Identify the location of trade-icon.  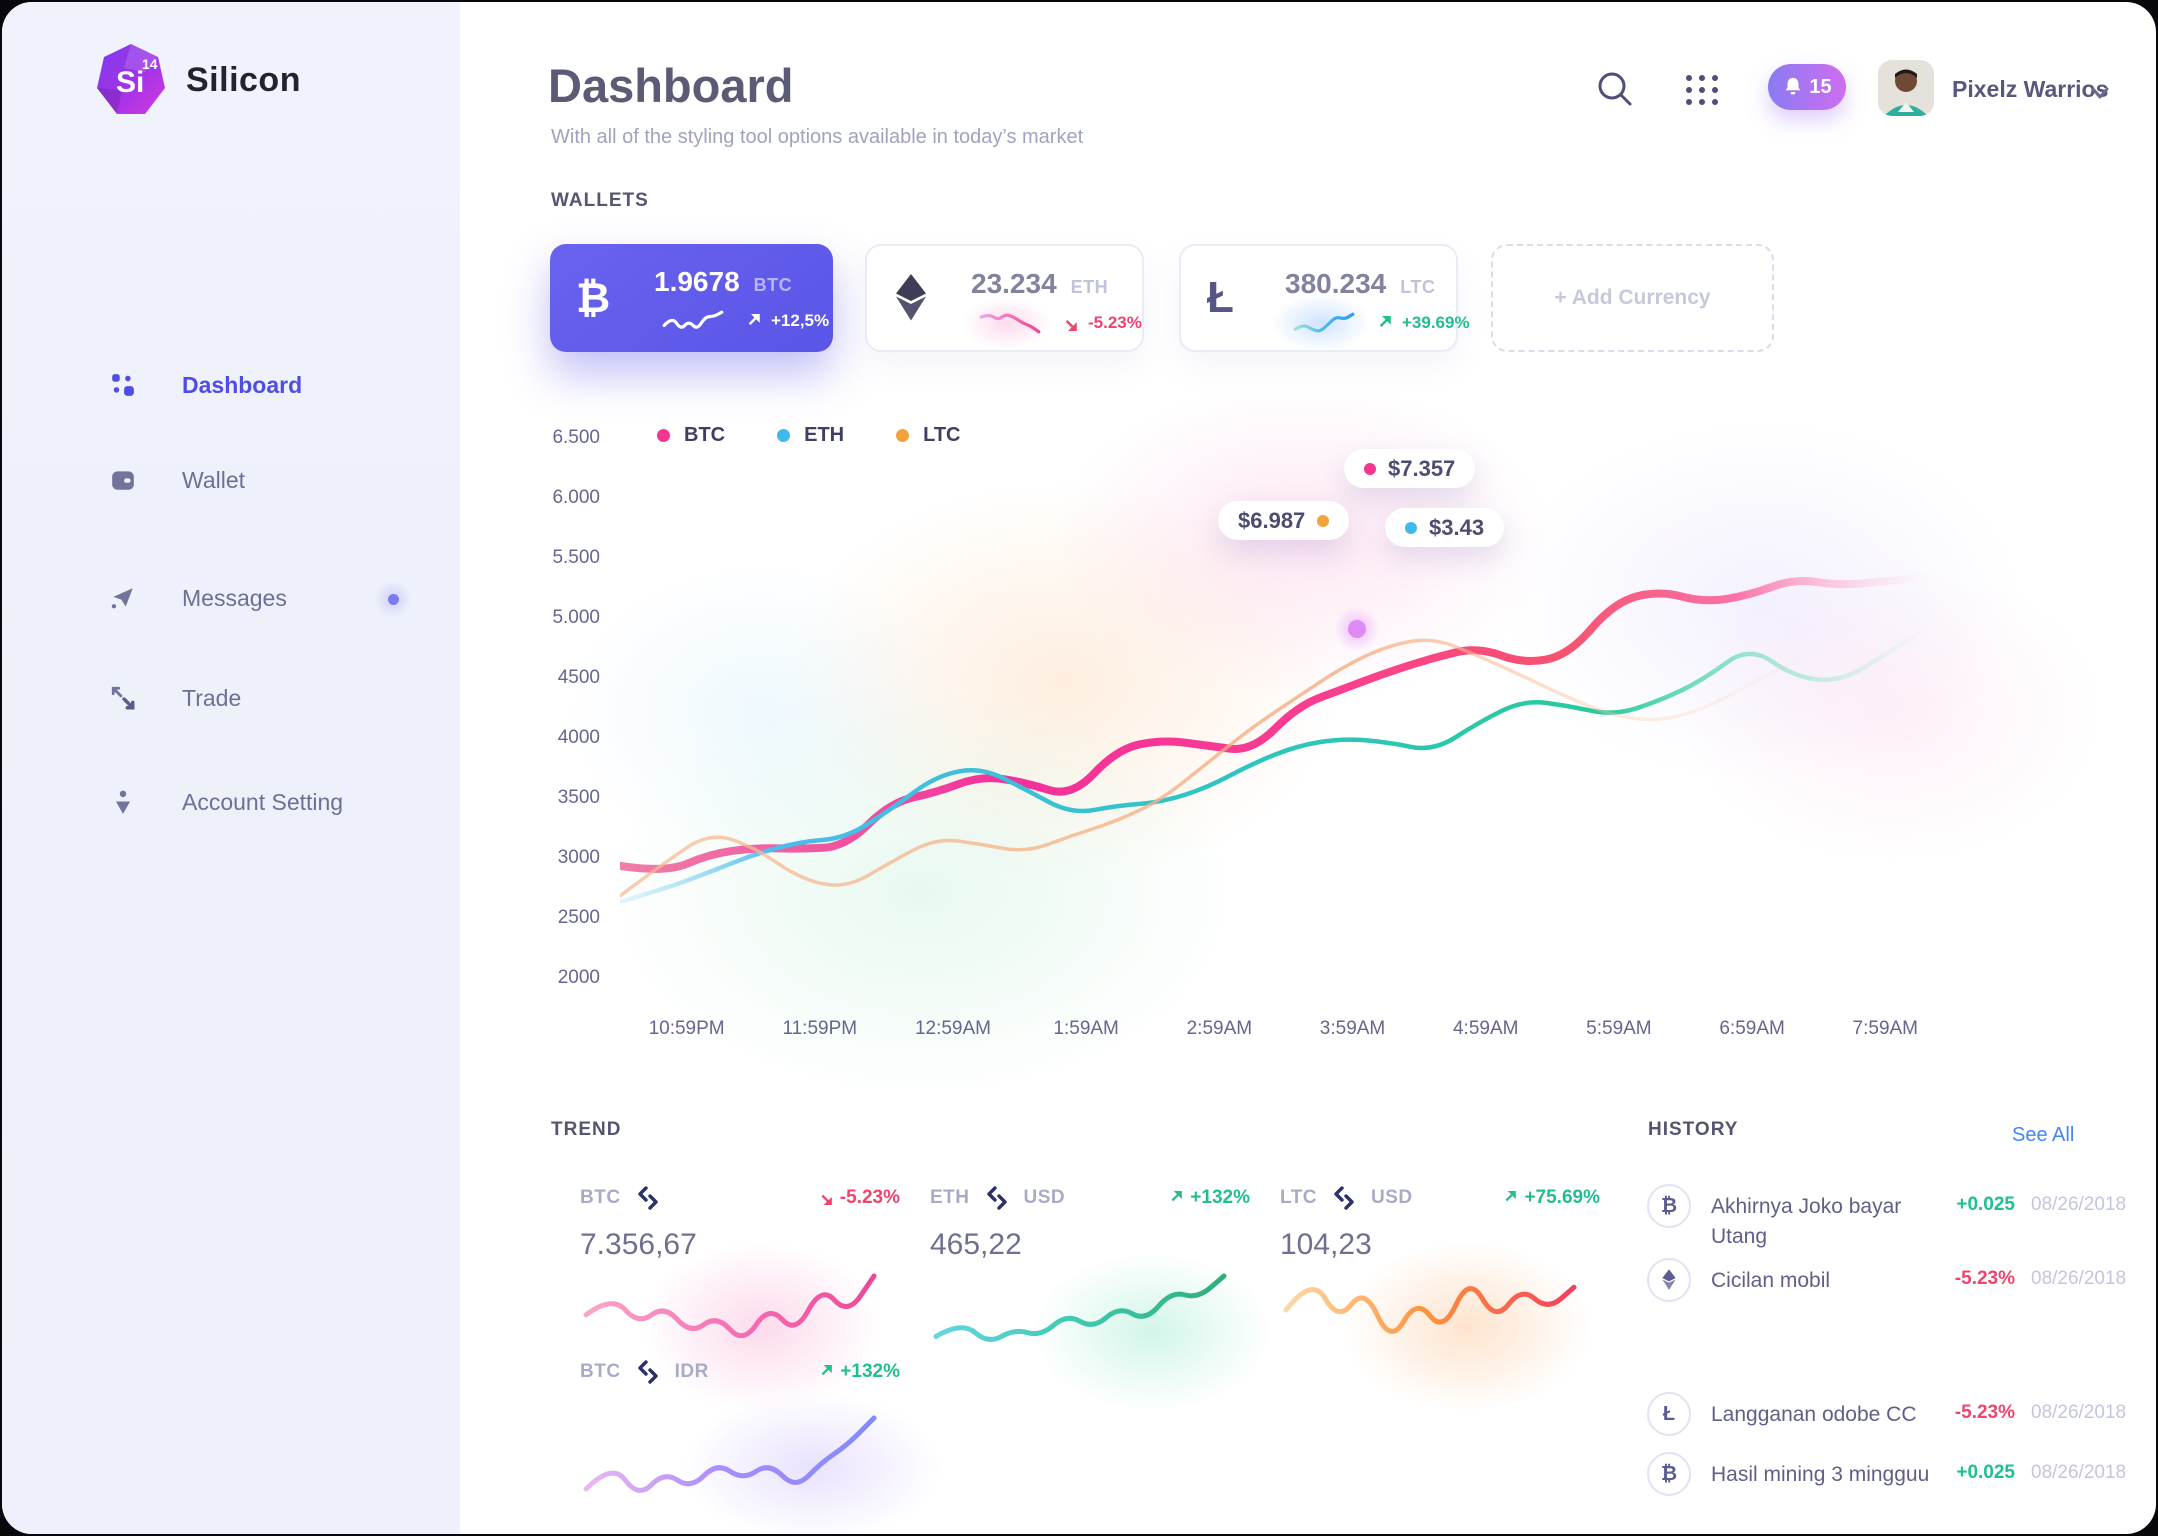
(123, 698).